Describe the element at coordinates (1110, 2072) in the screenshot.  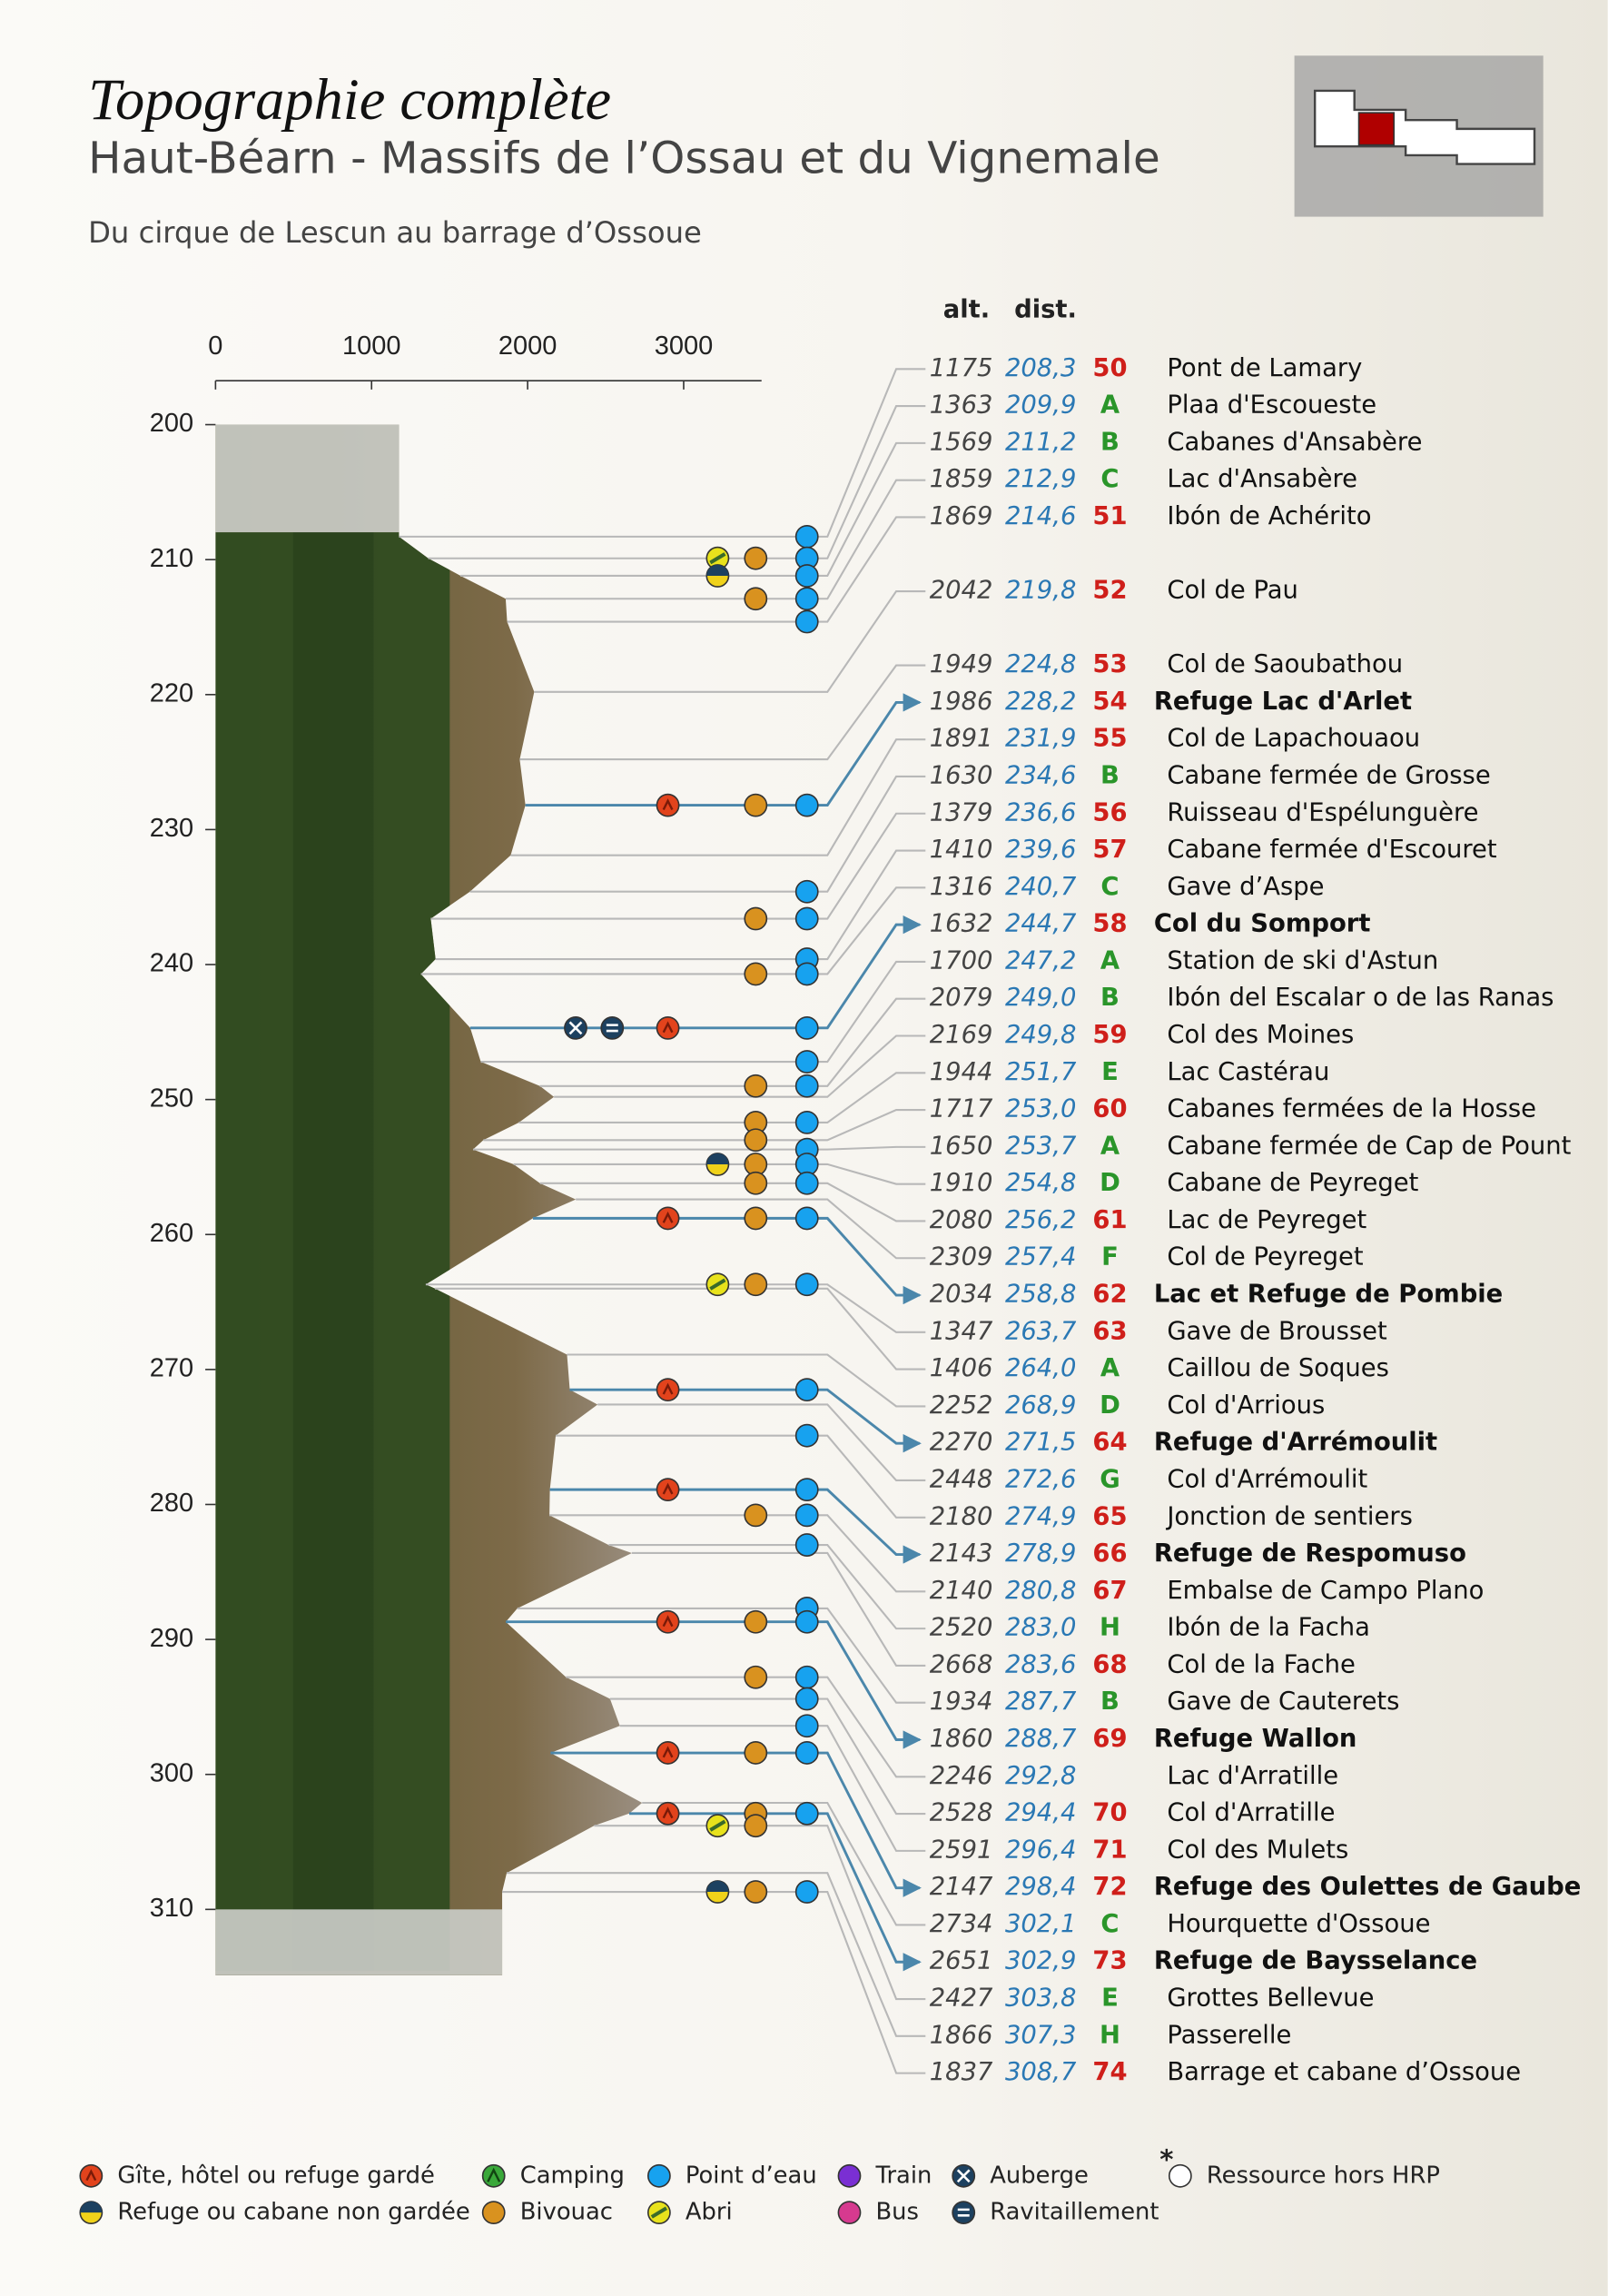
I see `row-ref: 74` at that location.